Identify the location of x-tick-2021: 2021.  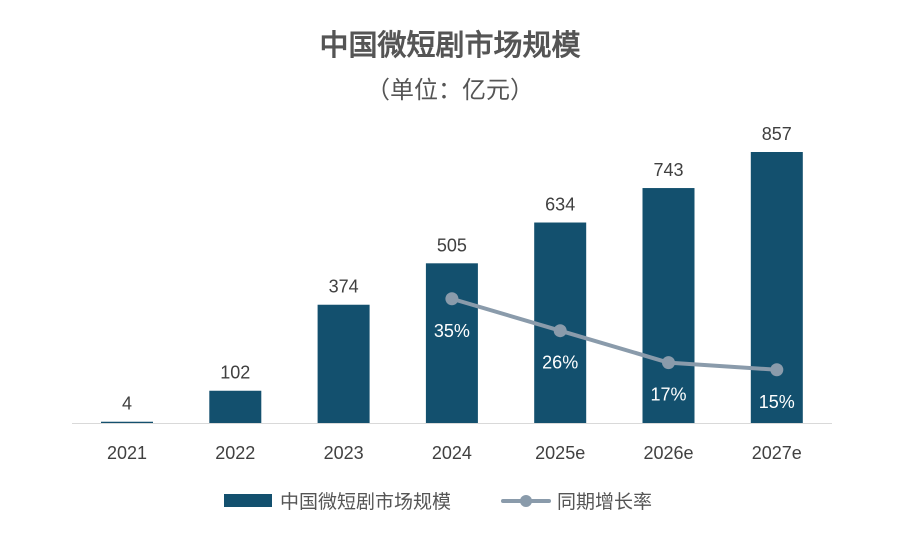
(127, 453).